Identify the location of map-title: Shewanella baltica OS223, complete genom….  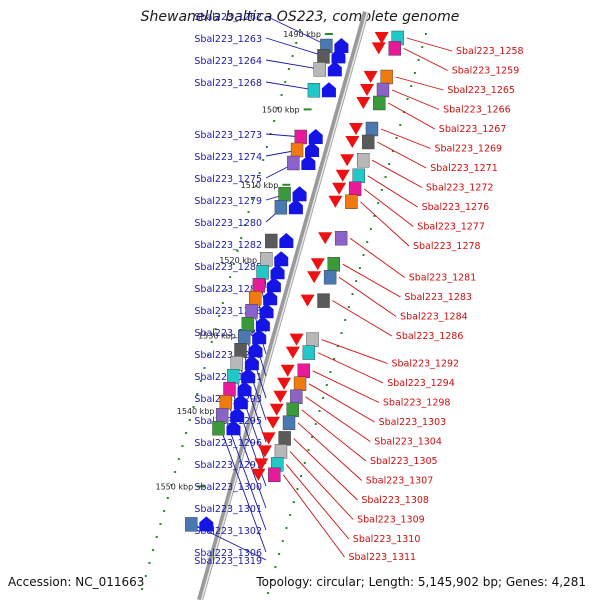
(300, 17).